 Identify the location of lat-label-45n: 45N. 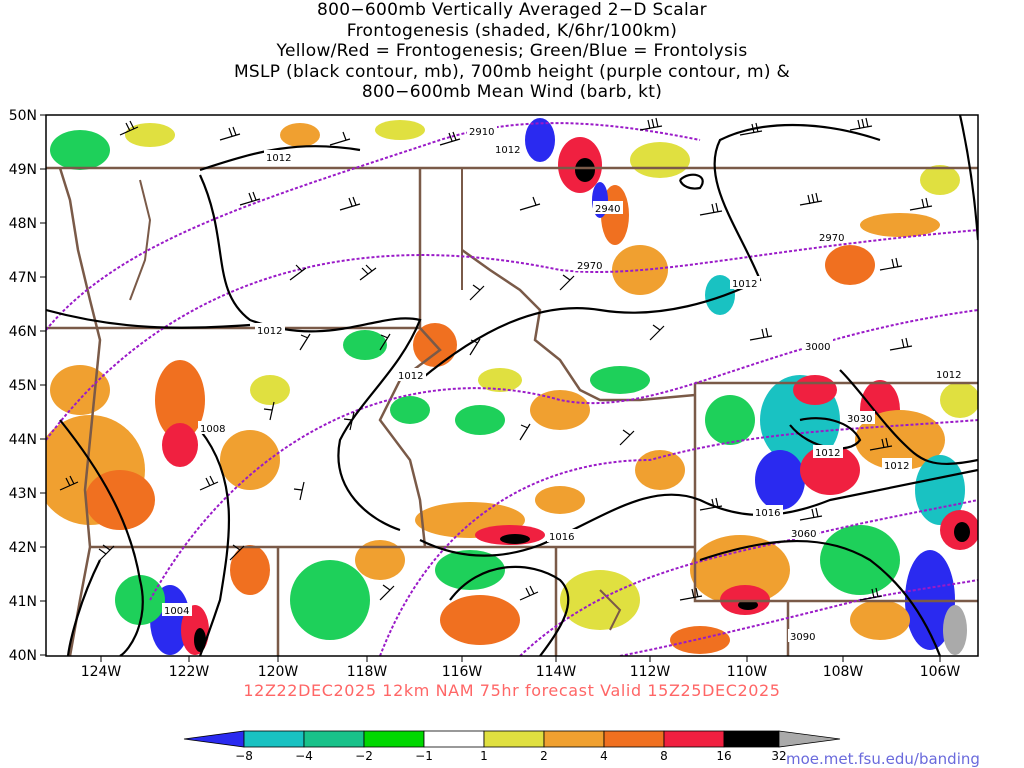
(27, 386).